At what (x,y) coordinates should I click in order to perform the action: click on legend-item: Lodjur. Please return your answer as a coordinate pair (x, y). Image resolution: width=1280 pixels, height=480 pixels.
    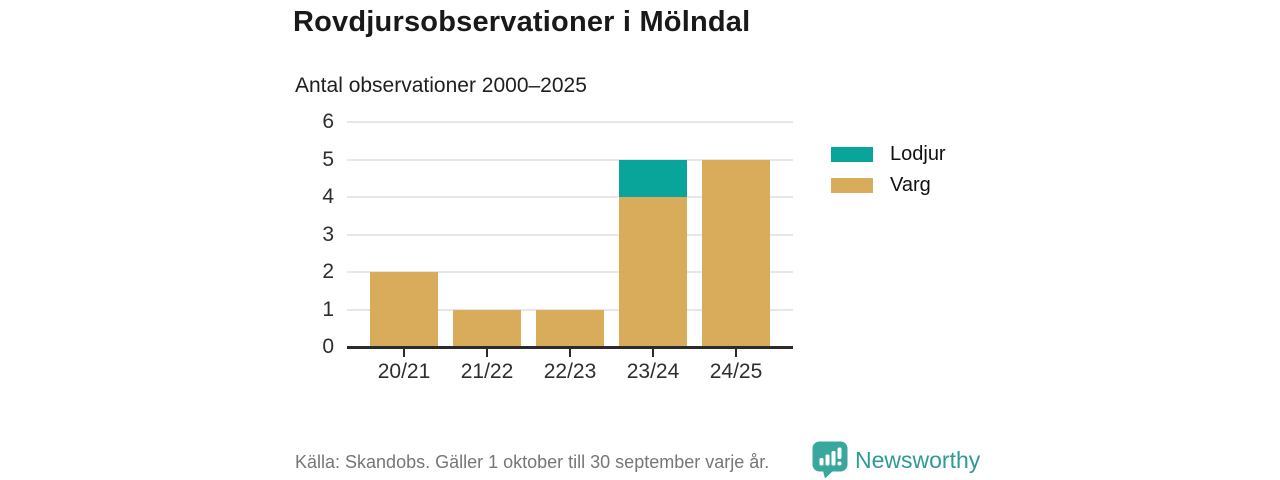
    Looking at the image, I should click on (888, 154).